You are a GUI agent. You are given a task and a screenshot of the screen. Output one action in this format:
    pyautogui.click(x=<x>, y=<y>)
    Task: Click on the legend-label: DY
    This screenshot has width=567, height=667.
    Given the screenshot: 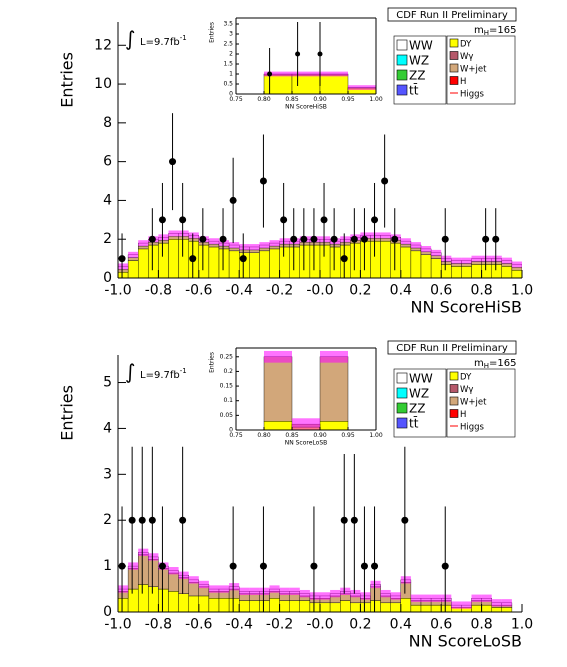 What is the action you would take?
    pyautogui.click(x=466, y=378)
    